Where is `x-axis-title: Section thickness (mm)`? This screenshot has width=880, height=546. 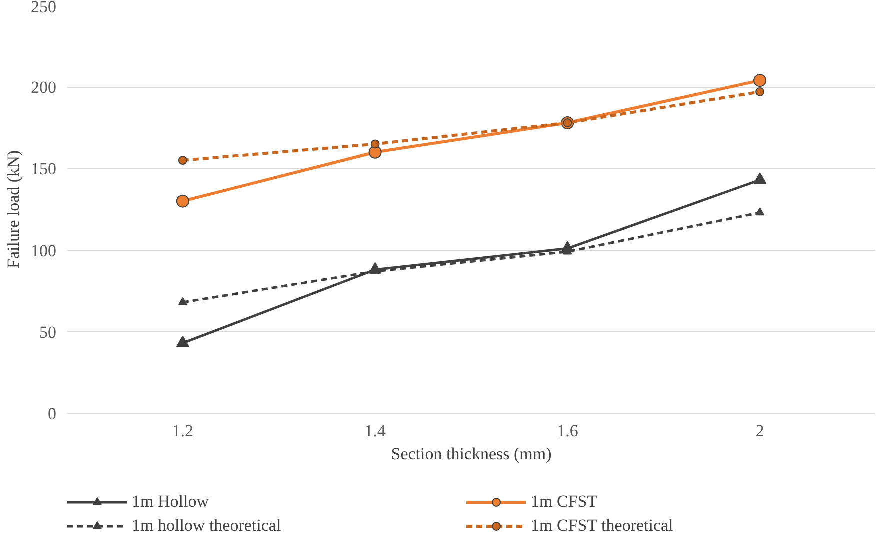
x-axis-title: Section thickness (mm) is located at coordinates (471, 454).